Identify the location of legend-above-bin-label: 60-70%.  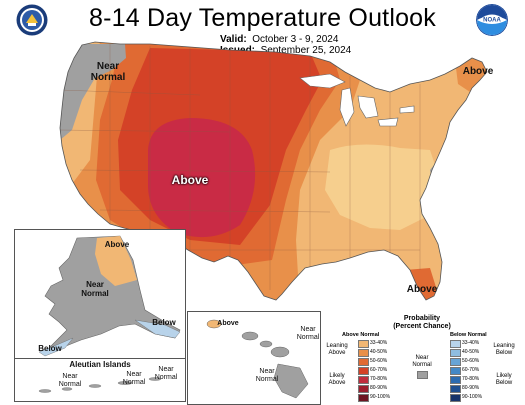
(379, 369).